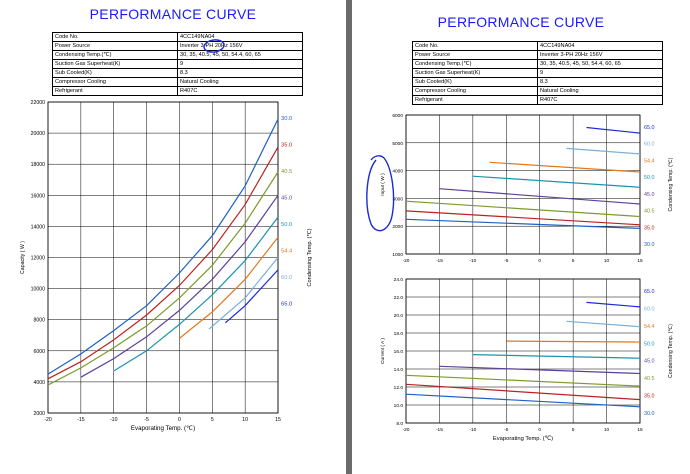 This screenshot has height=474, width=690. I want to click on y-tick-label: 24.0, so click(399, 280).